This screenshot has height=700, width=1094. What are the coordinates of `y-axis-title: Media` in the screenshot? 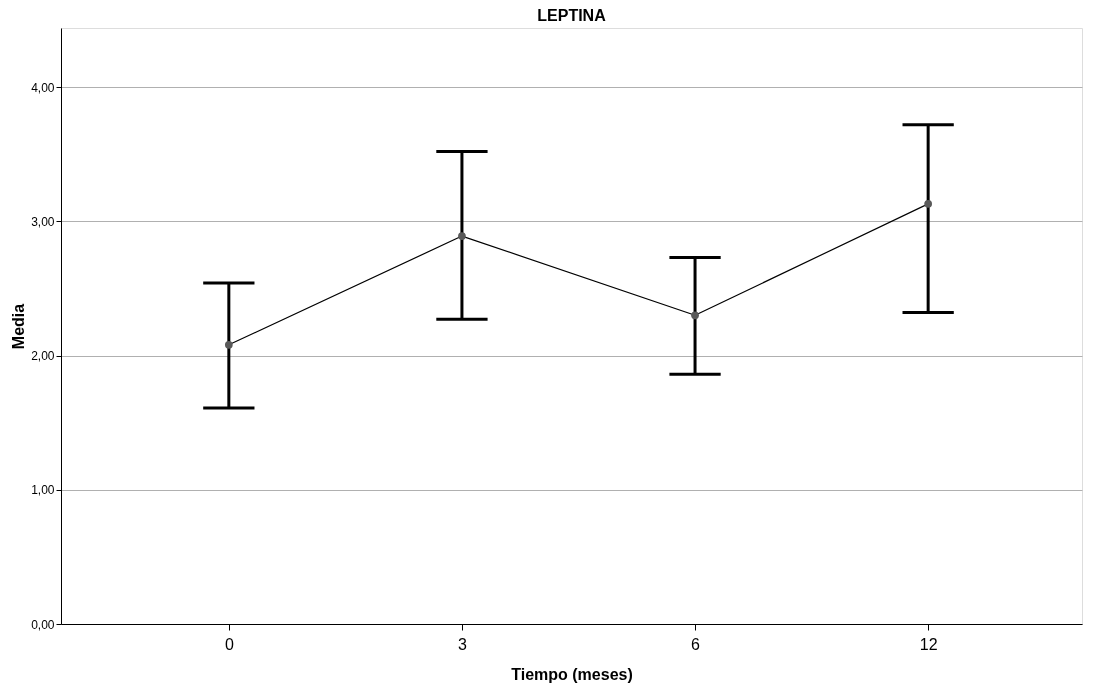 It's located at (19, 326).